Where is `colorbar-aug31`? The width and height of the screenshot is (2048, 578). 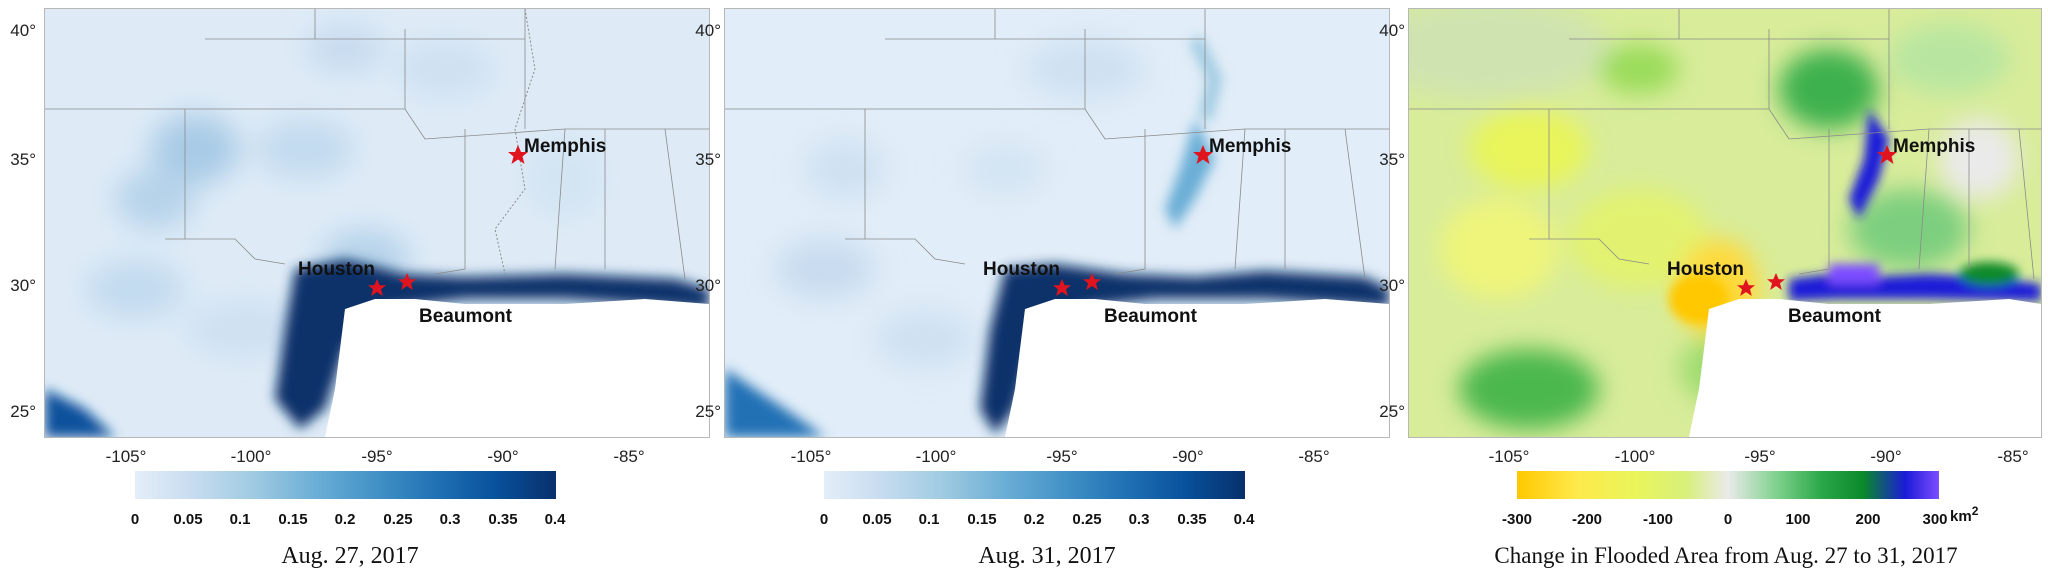
colorbar-aug31 is located at coordinates (1034, 485).